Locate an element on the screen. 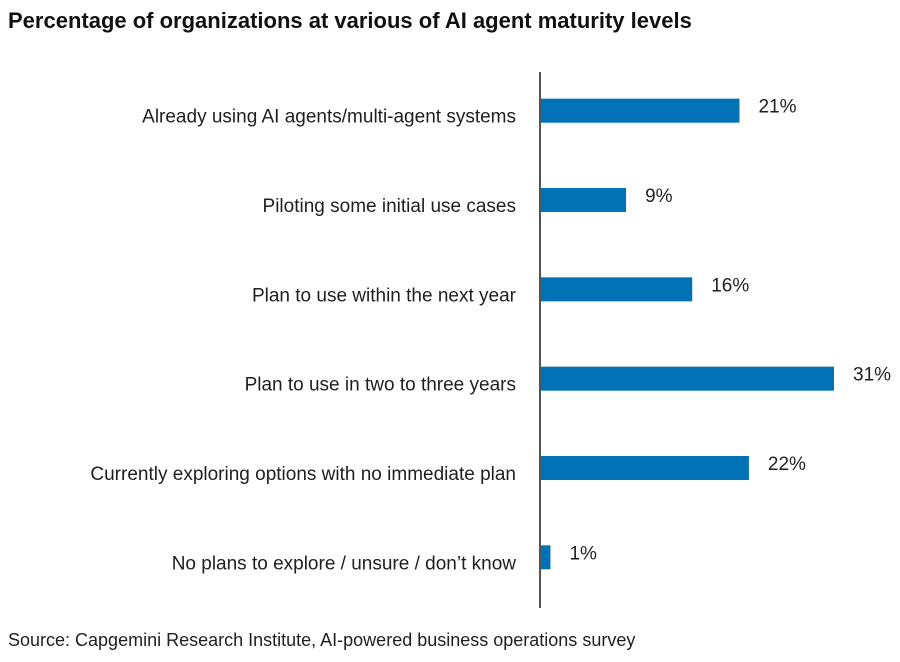 The height and width of the screenshot is (662, 900). category-label: Plan to use within the next year is located at coordinates (384, 295).